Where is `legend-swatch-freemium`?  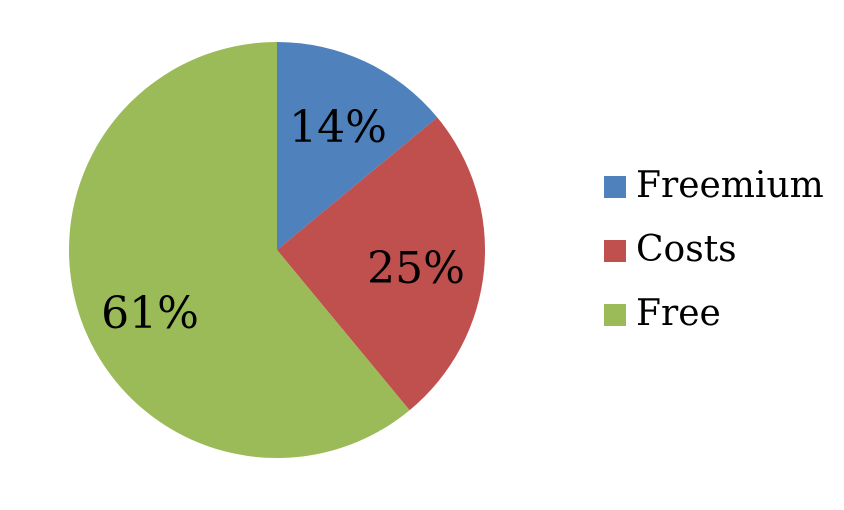
legend-swatch-freemium is located at coordinates (615, 187).